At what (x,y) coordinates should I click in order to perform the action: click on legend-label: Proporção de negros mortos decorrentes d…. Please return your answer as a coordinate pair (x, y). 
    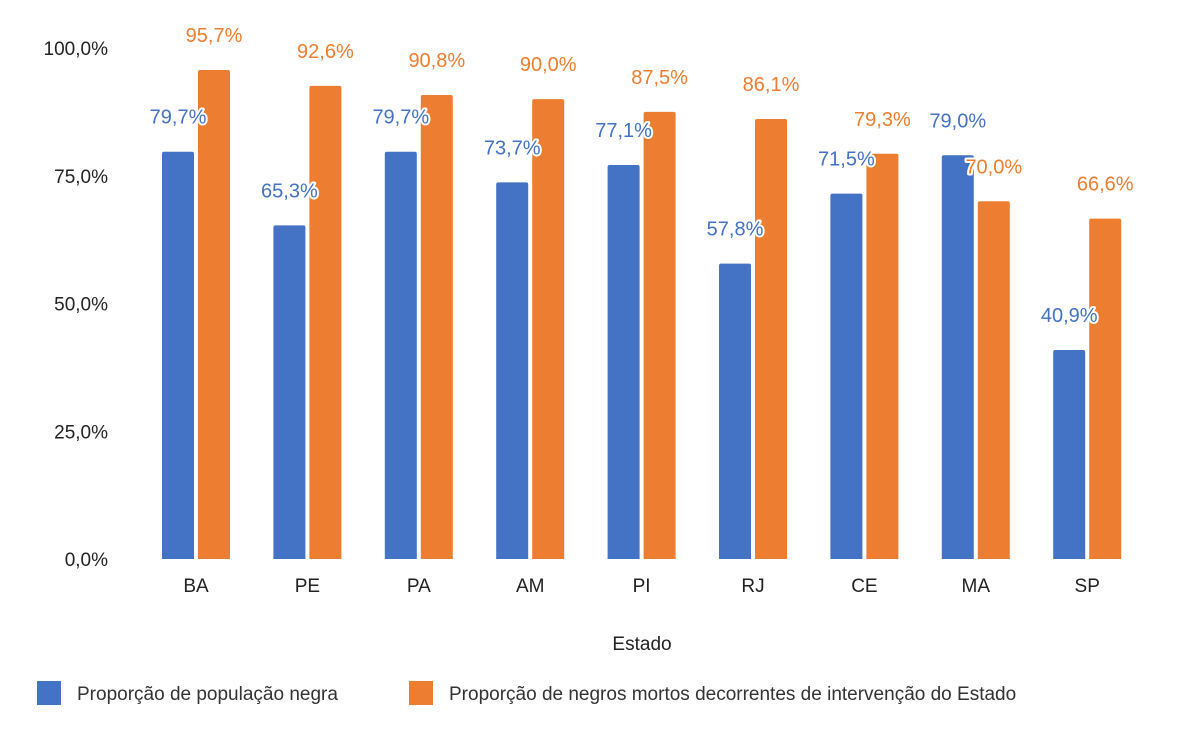
    Looking at the image, I should click on (732, 694).